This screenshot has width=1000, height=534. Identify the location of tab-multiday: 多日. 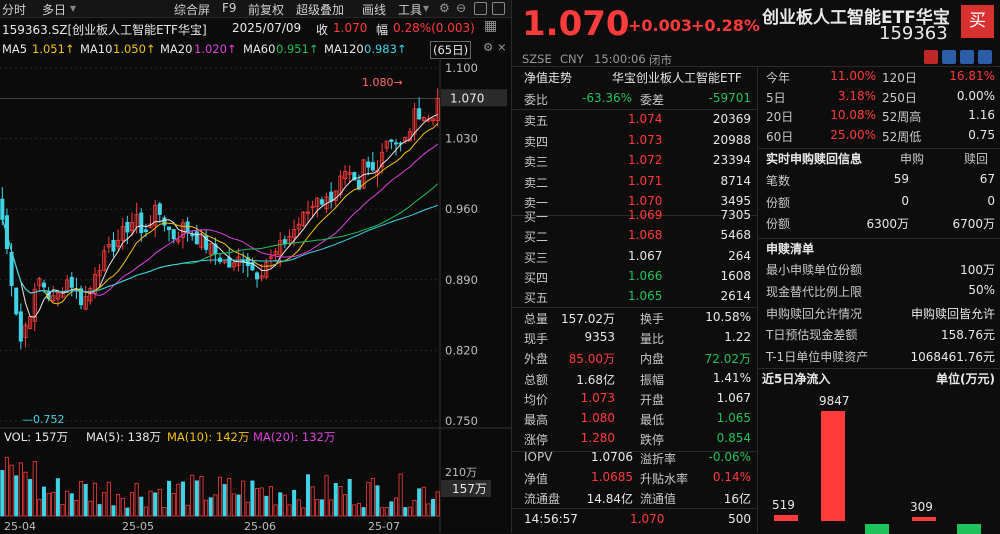
(54, 10).